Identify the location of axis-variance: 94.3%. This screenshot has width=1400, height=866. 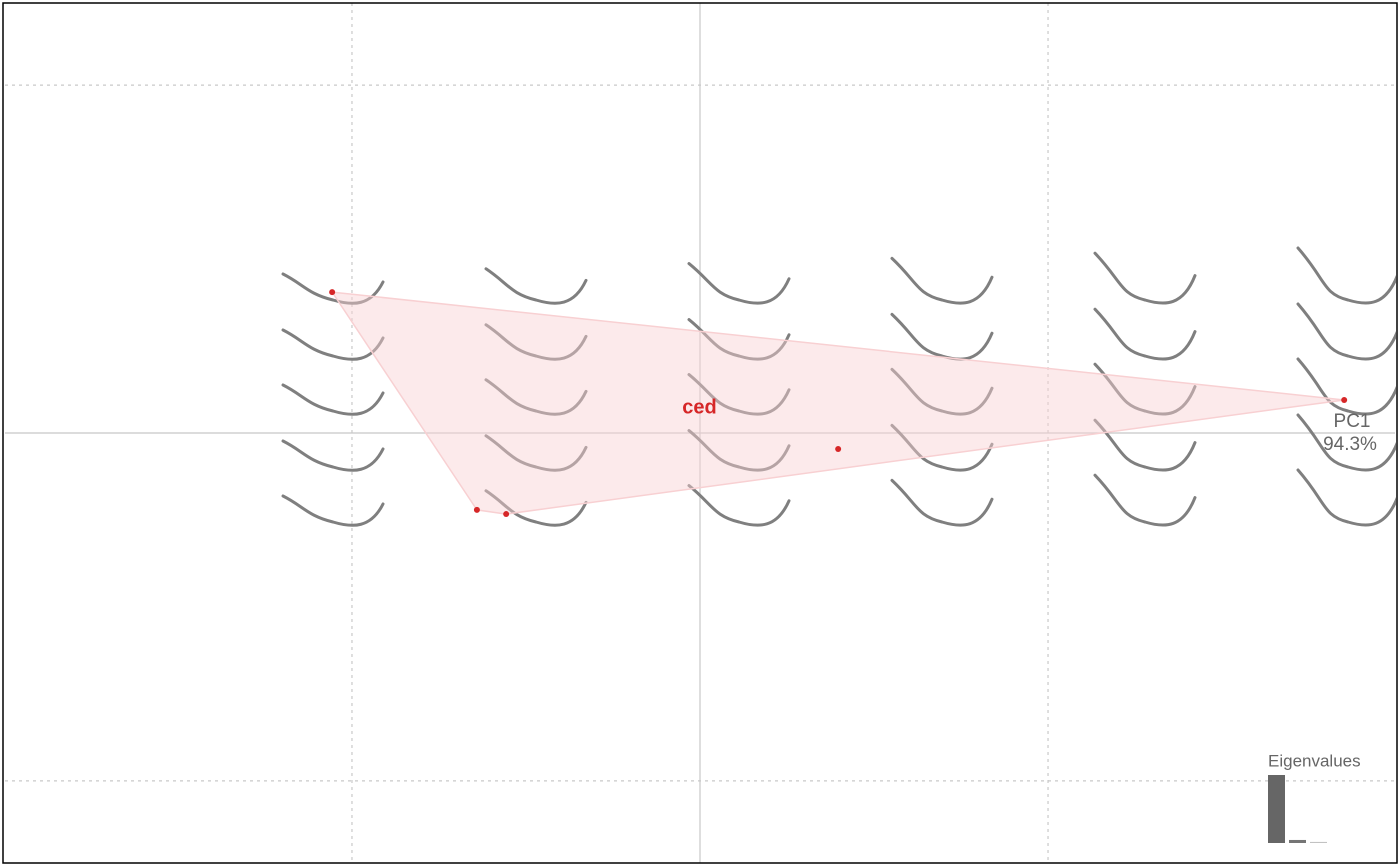
(1350, 444).